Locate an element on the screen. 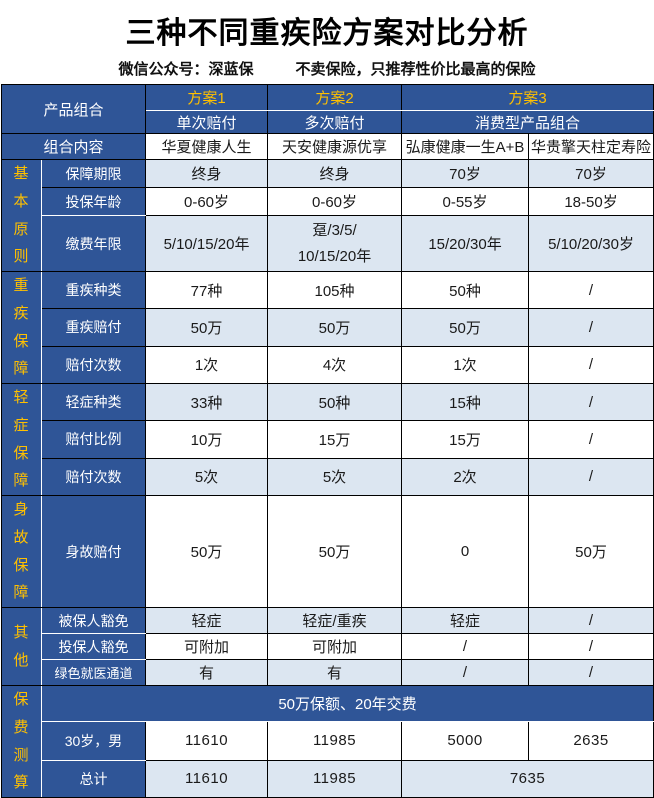 The width and height of the screenshot is (654, 798). product-combo-header: 产品组合 is located at coordinates (73, 109).